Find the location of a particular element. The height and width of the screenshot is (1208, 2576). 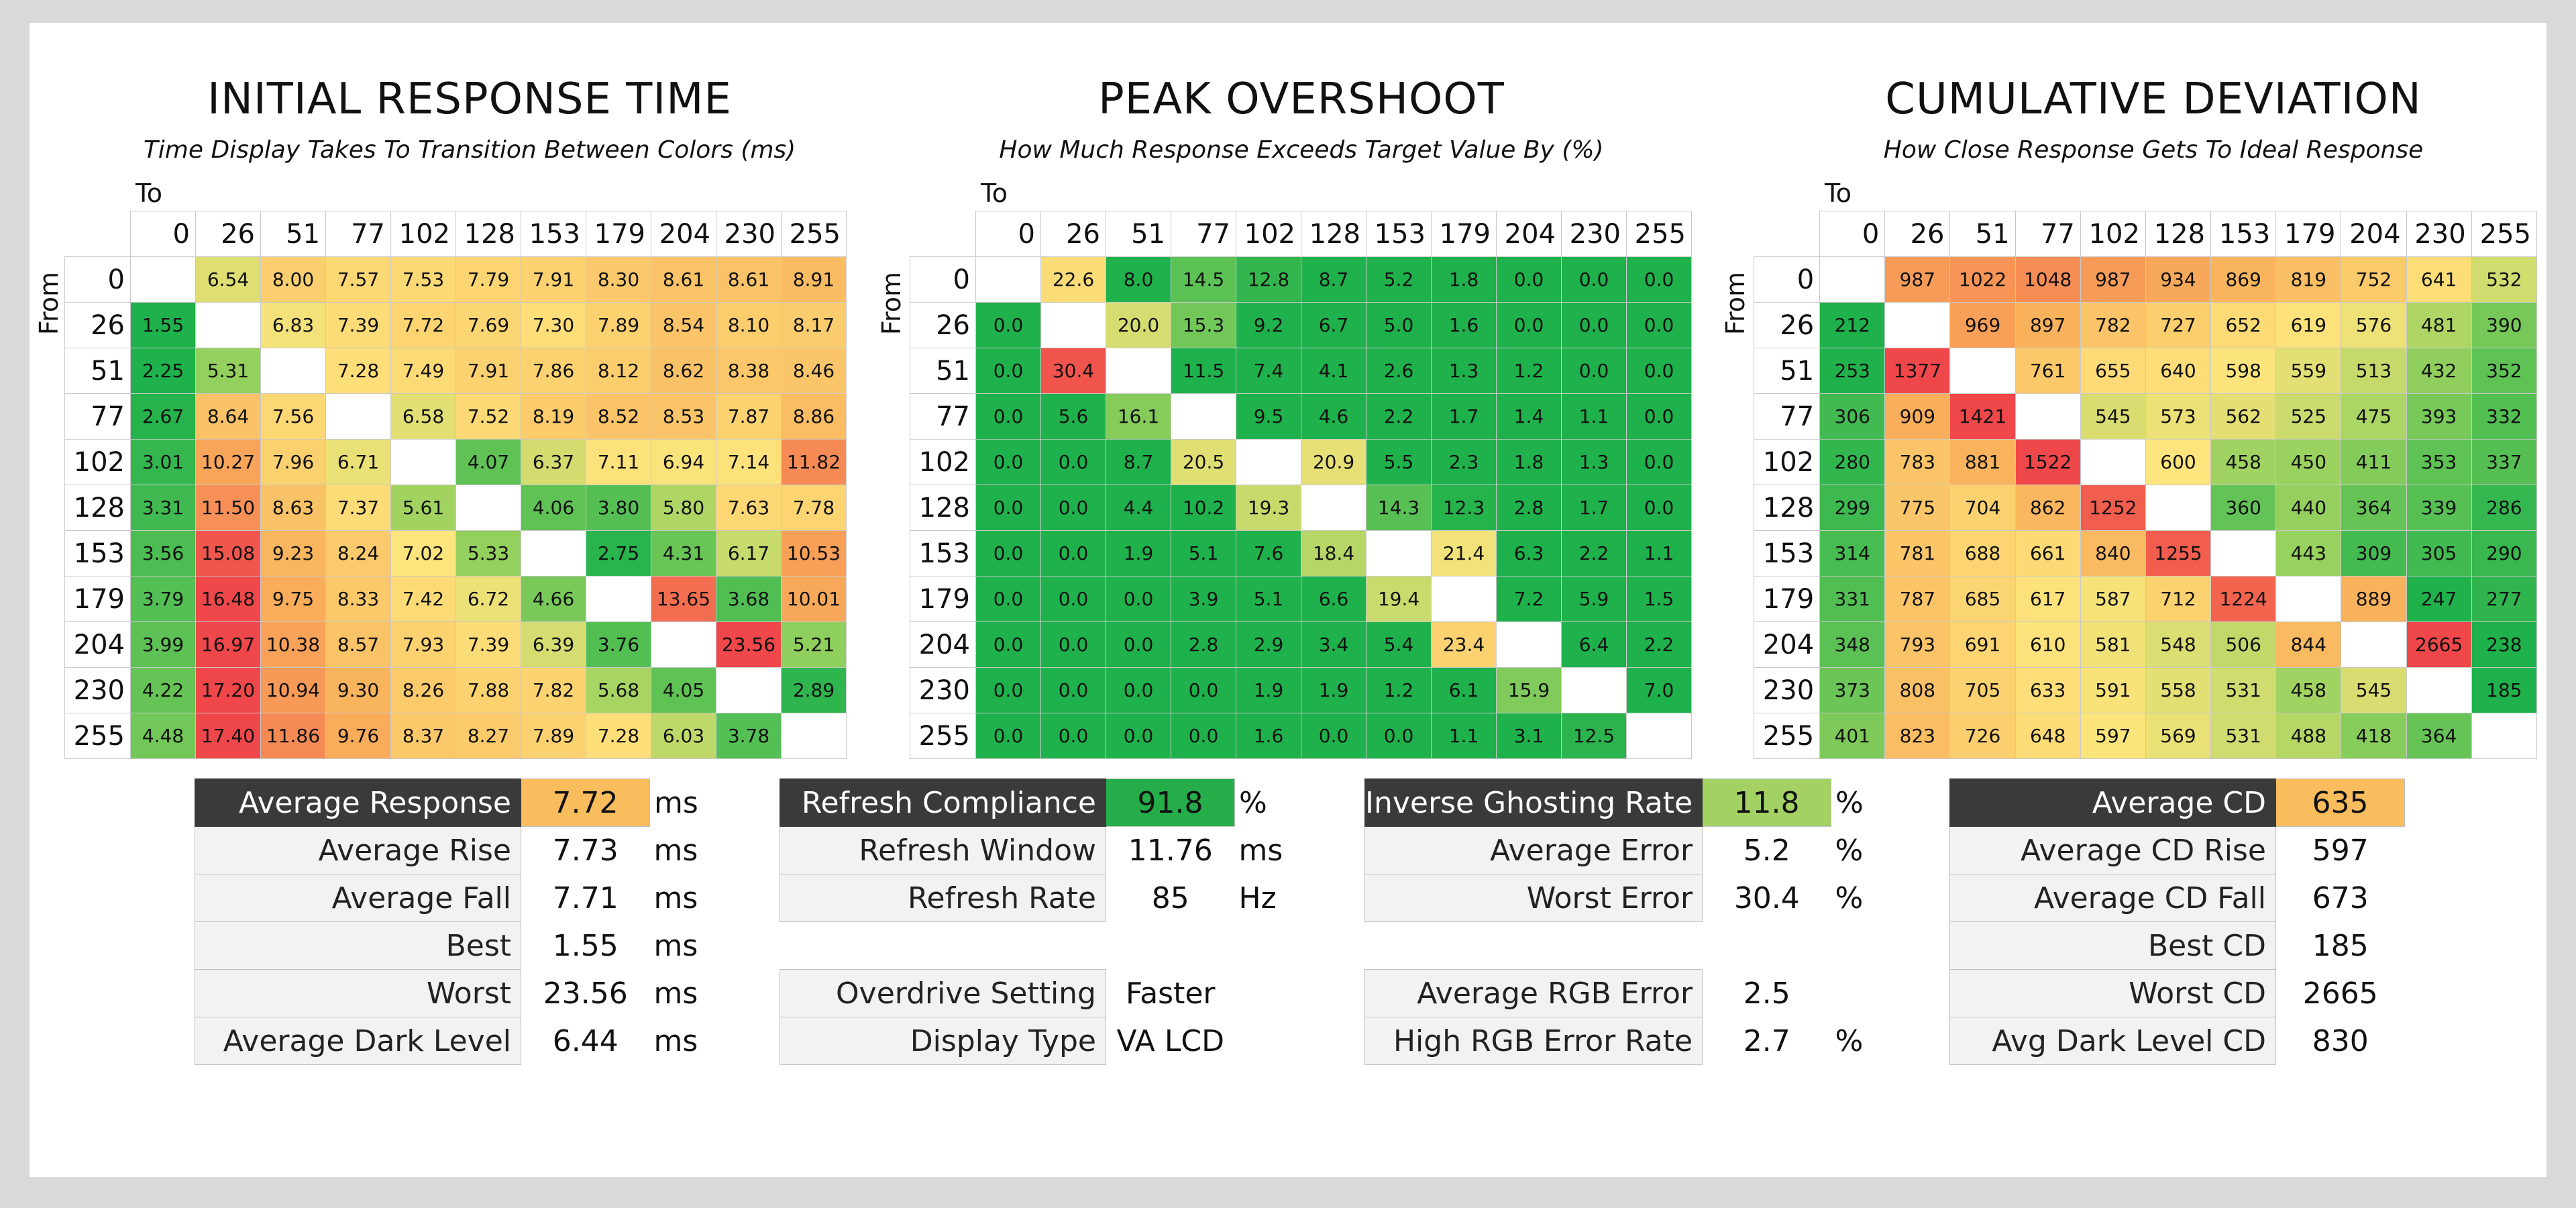

column-header: 26 is located at coordinates (1917, 234).